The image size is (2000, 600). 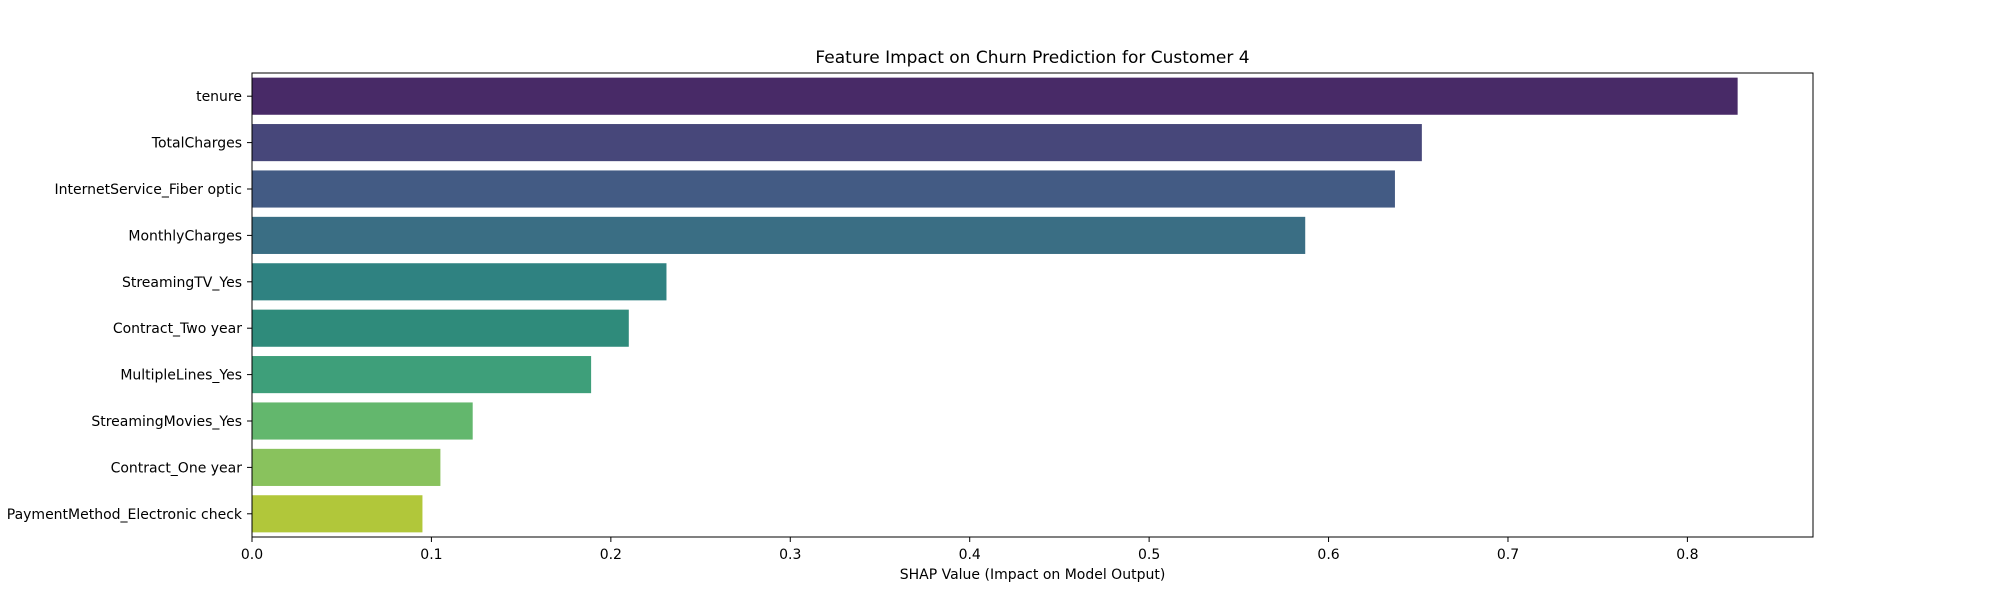 What do you see at coordinates (149, 190) in the screenshot?
I see `y-tick-label: InternetService_Fiber optic` at bounding box center [149, 190].